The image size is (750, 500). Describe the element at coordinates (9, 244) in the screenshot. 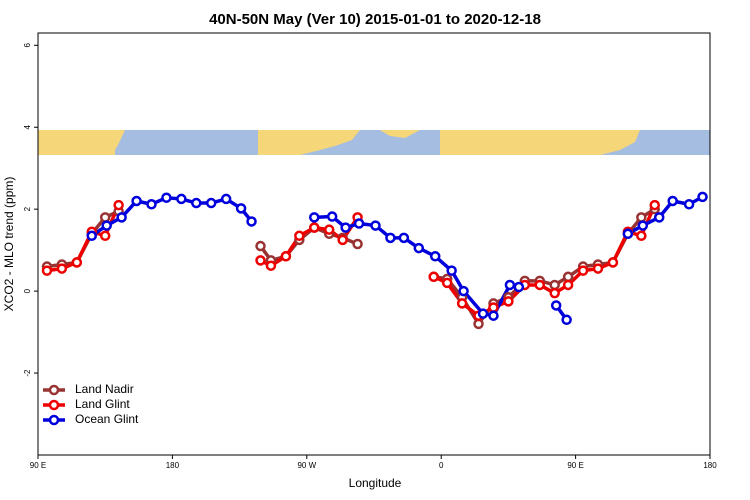

I see `y-axis-label: XCO2 - MLO trend (ppm)` at that location.